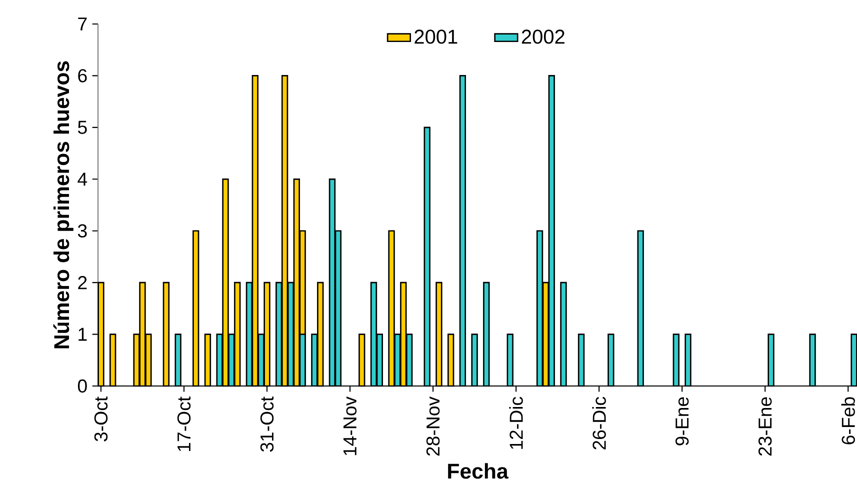 The height and width of the screenshot is (504, 857). I want to click on x-tick-label: 28-Nov, so click(433, 426).